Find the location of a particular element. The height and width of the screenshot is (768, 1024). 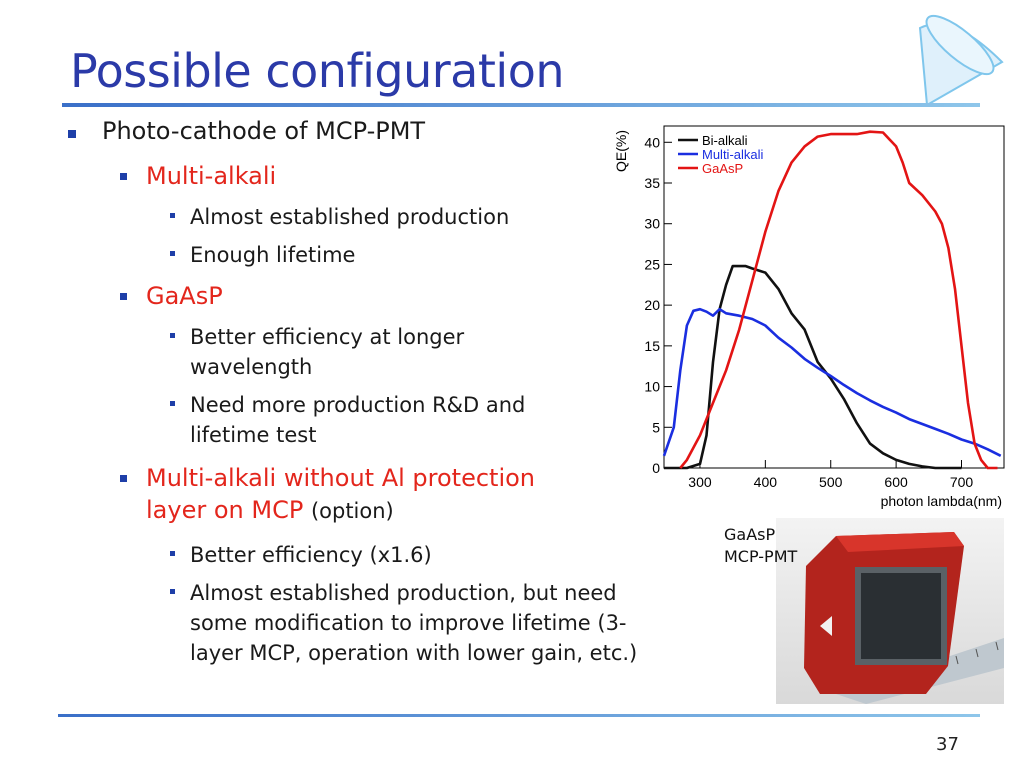

slide-title: Possible configuration is located at coordinates (317, 71).